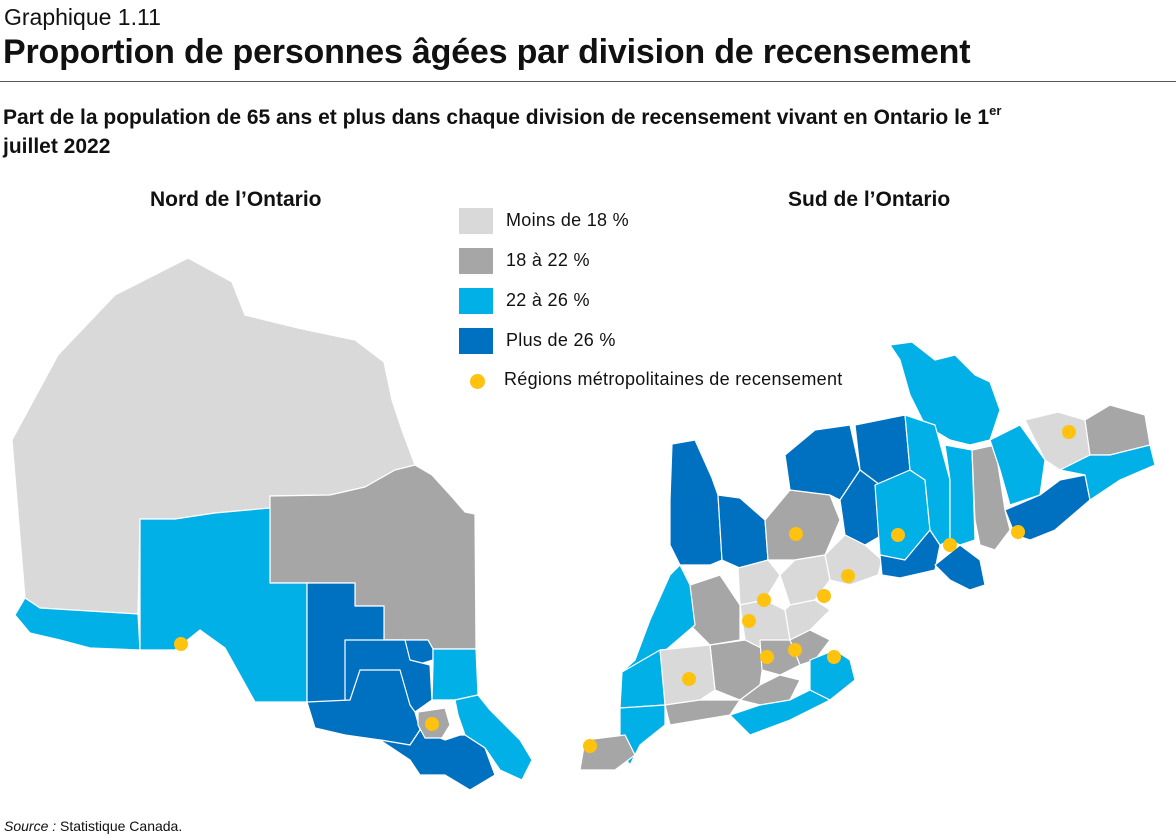 This screenshot has height=840, width=1176. Describe the element at coordinates (824, 596) in the screenshot. I see `cma-dot-toronto` at that location.